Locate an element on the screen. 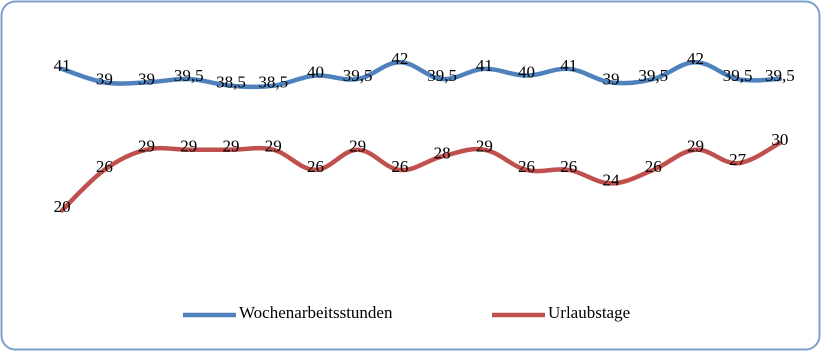 The image size is (822, 352). legend-label: Urlaubstage is located at coordinates (589, 312).